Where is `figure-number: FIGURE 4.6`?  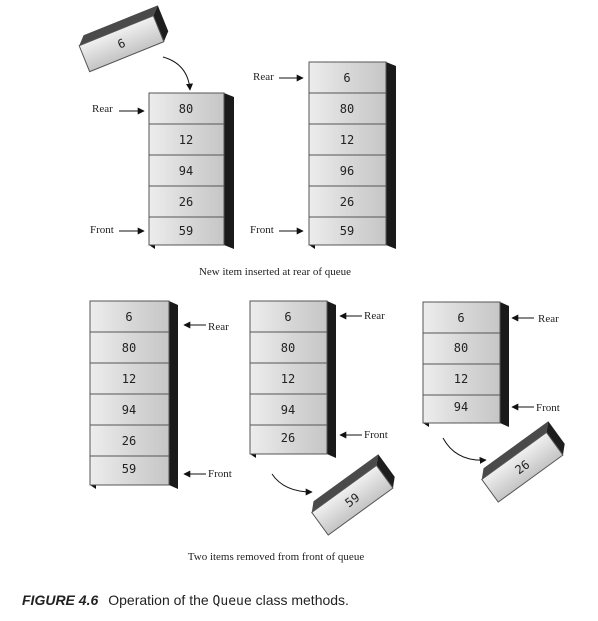 figure-number: FIGURE 4.6 is located at coordinates (60, 600).